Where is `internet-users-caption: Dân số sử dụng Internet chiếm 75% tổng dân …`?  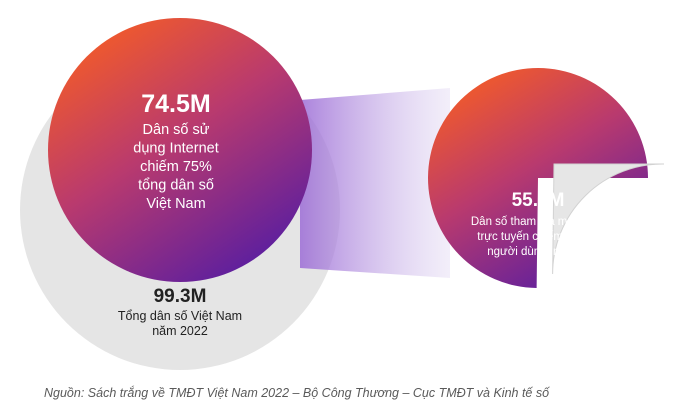 internet-users-caption: Dân số sử dụng Internet chiếm 75% tổng dân … is located at coordinates (175, 167).